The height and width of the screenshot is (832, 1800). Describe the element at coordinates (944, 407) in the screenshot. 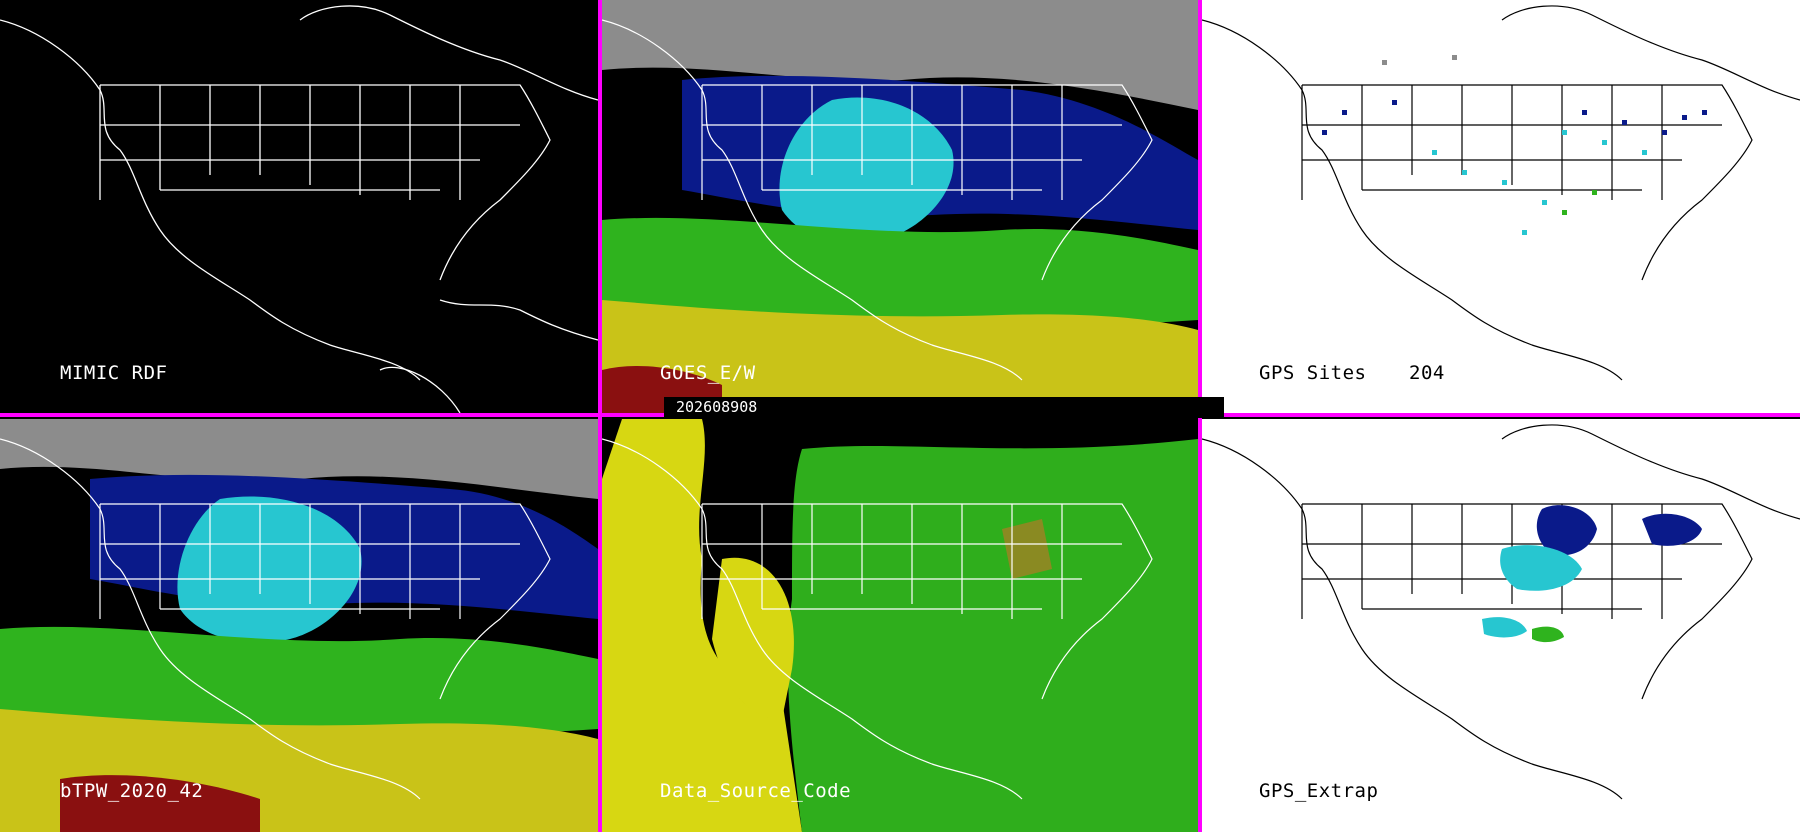

I see `timestamp-label: 202608908` at that location.